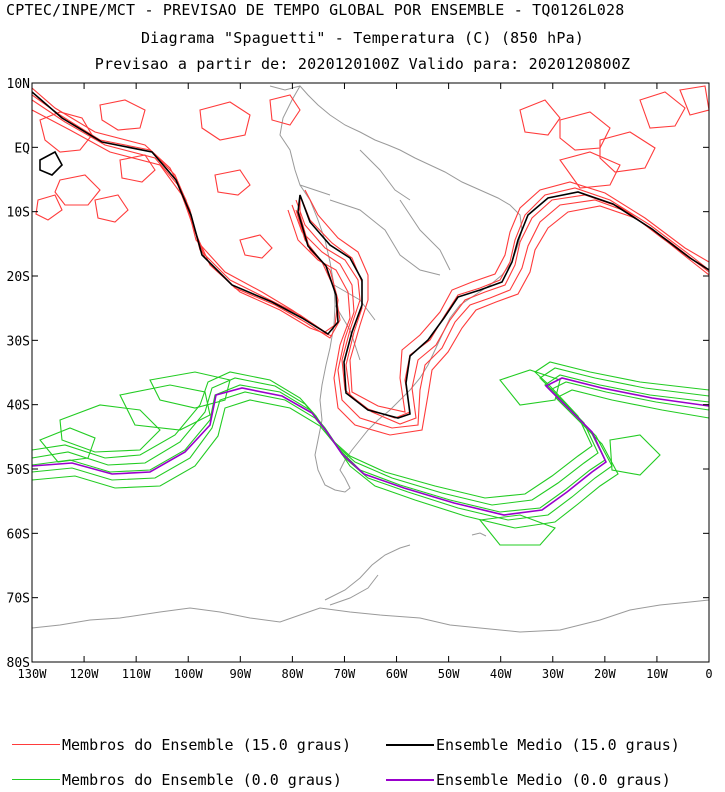  I want to click on lat-label: 50S, so click(18, 470).